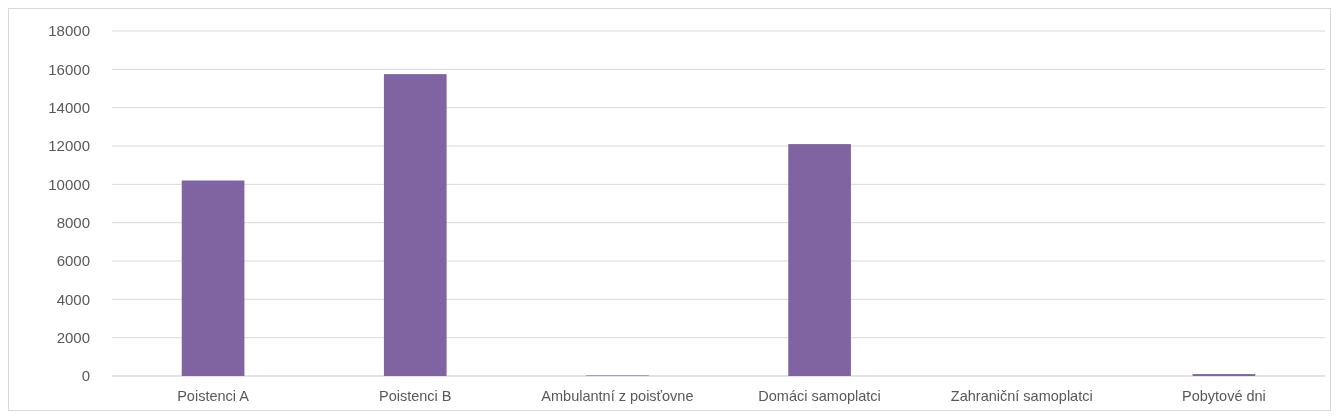  I want to click on y-tick-label: 2000, so click(73, 337).